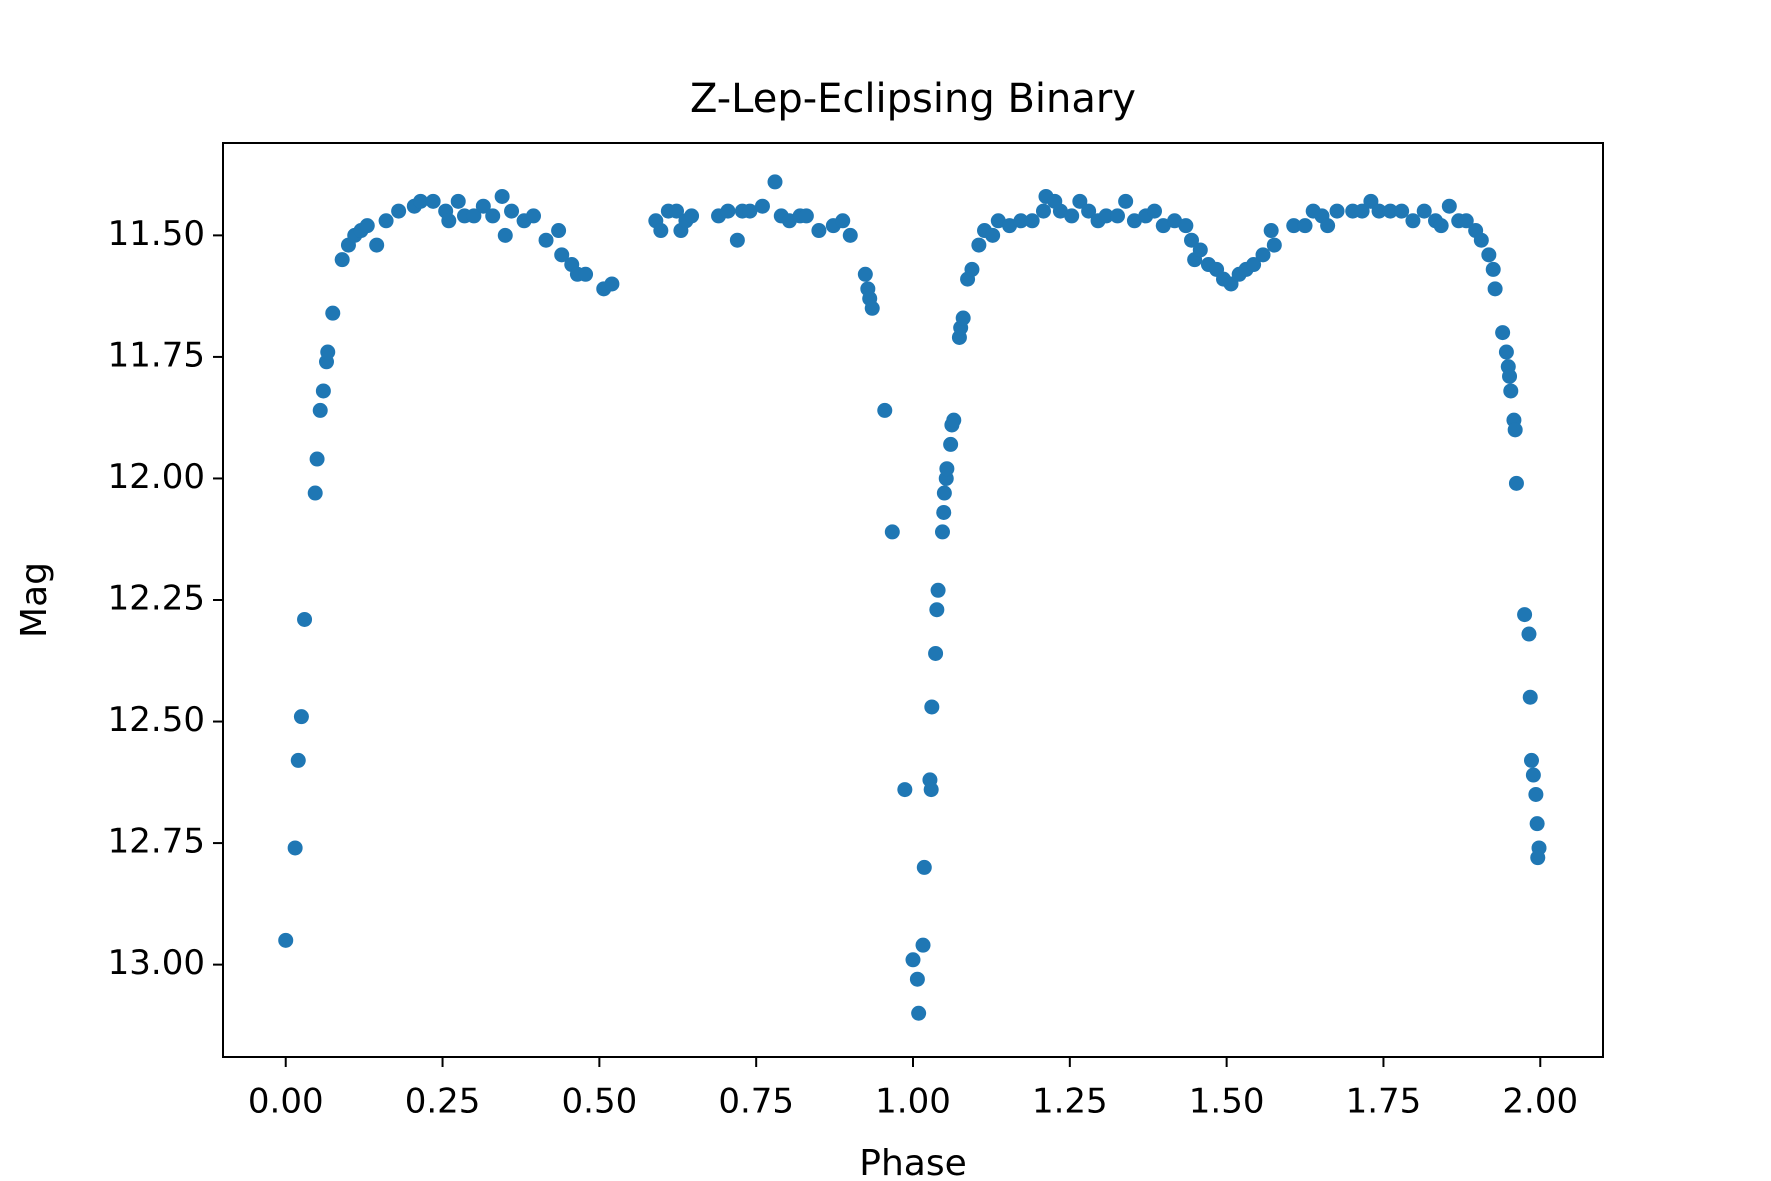 This screenshot has height=1181, width=1771. Describe the element at coordinates (156, 720) in the screenshot. I see `y-tick-label: 12.50` at that location.